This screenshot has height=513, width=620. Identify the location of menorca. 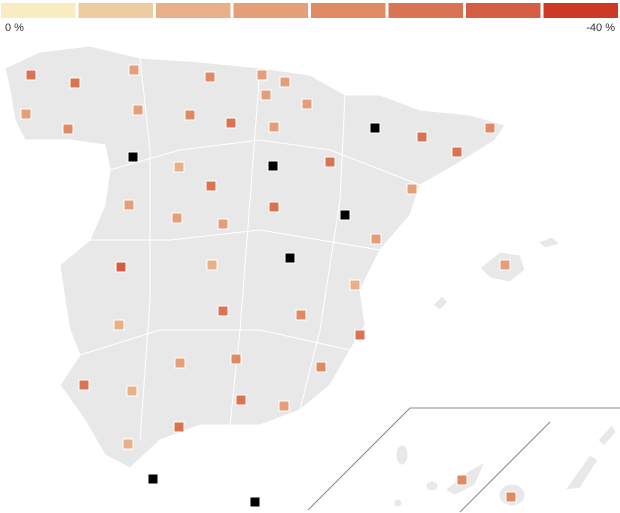
(549, 242).